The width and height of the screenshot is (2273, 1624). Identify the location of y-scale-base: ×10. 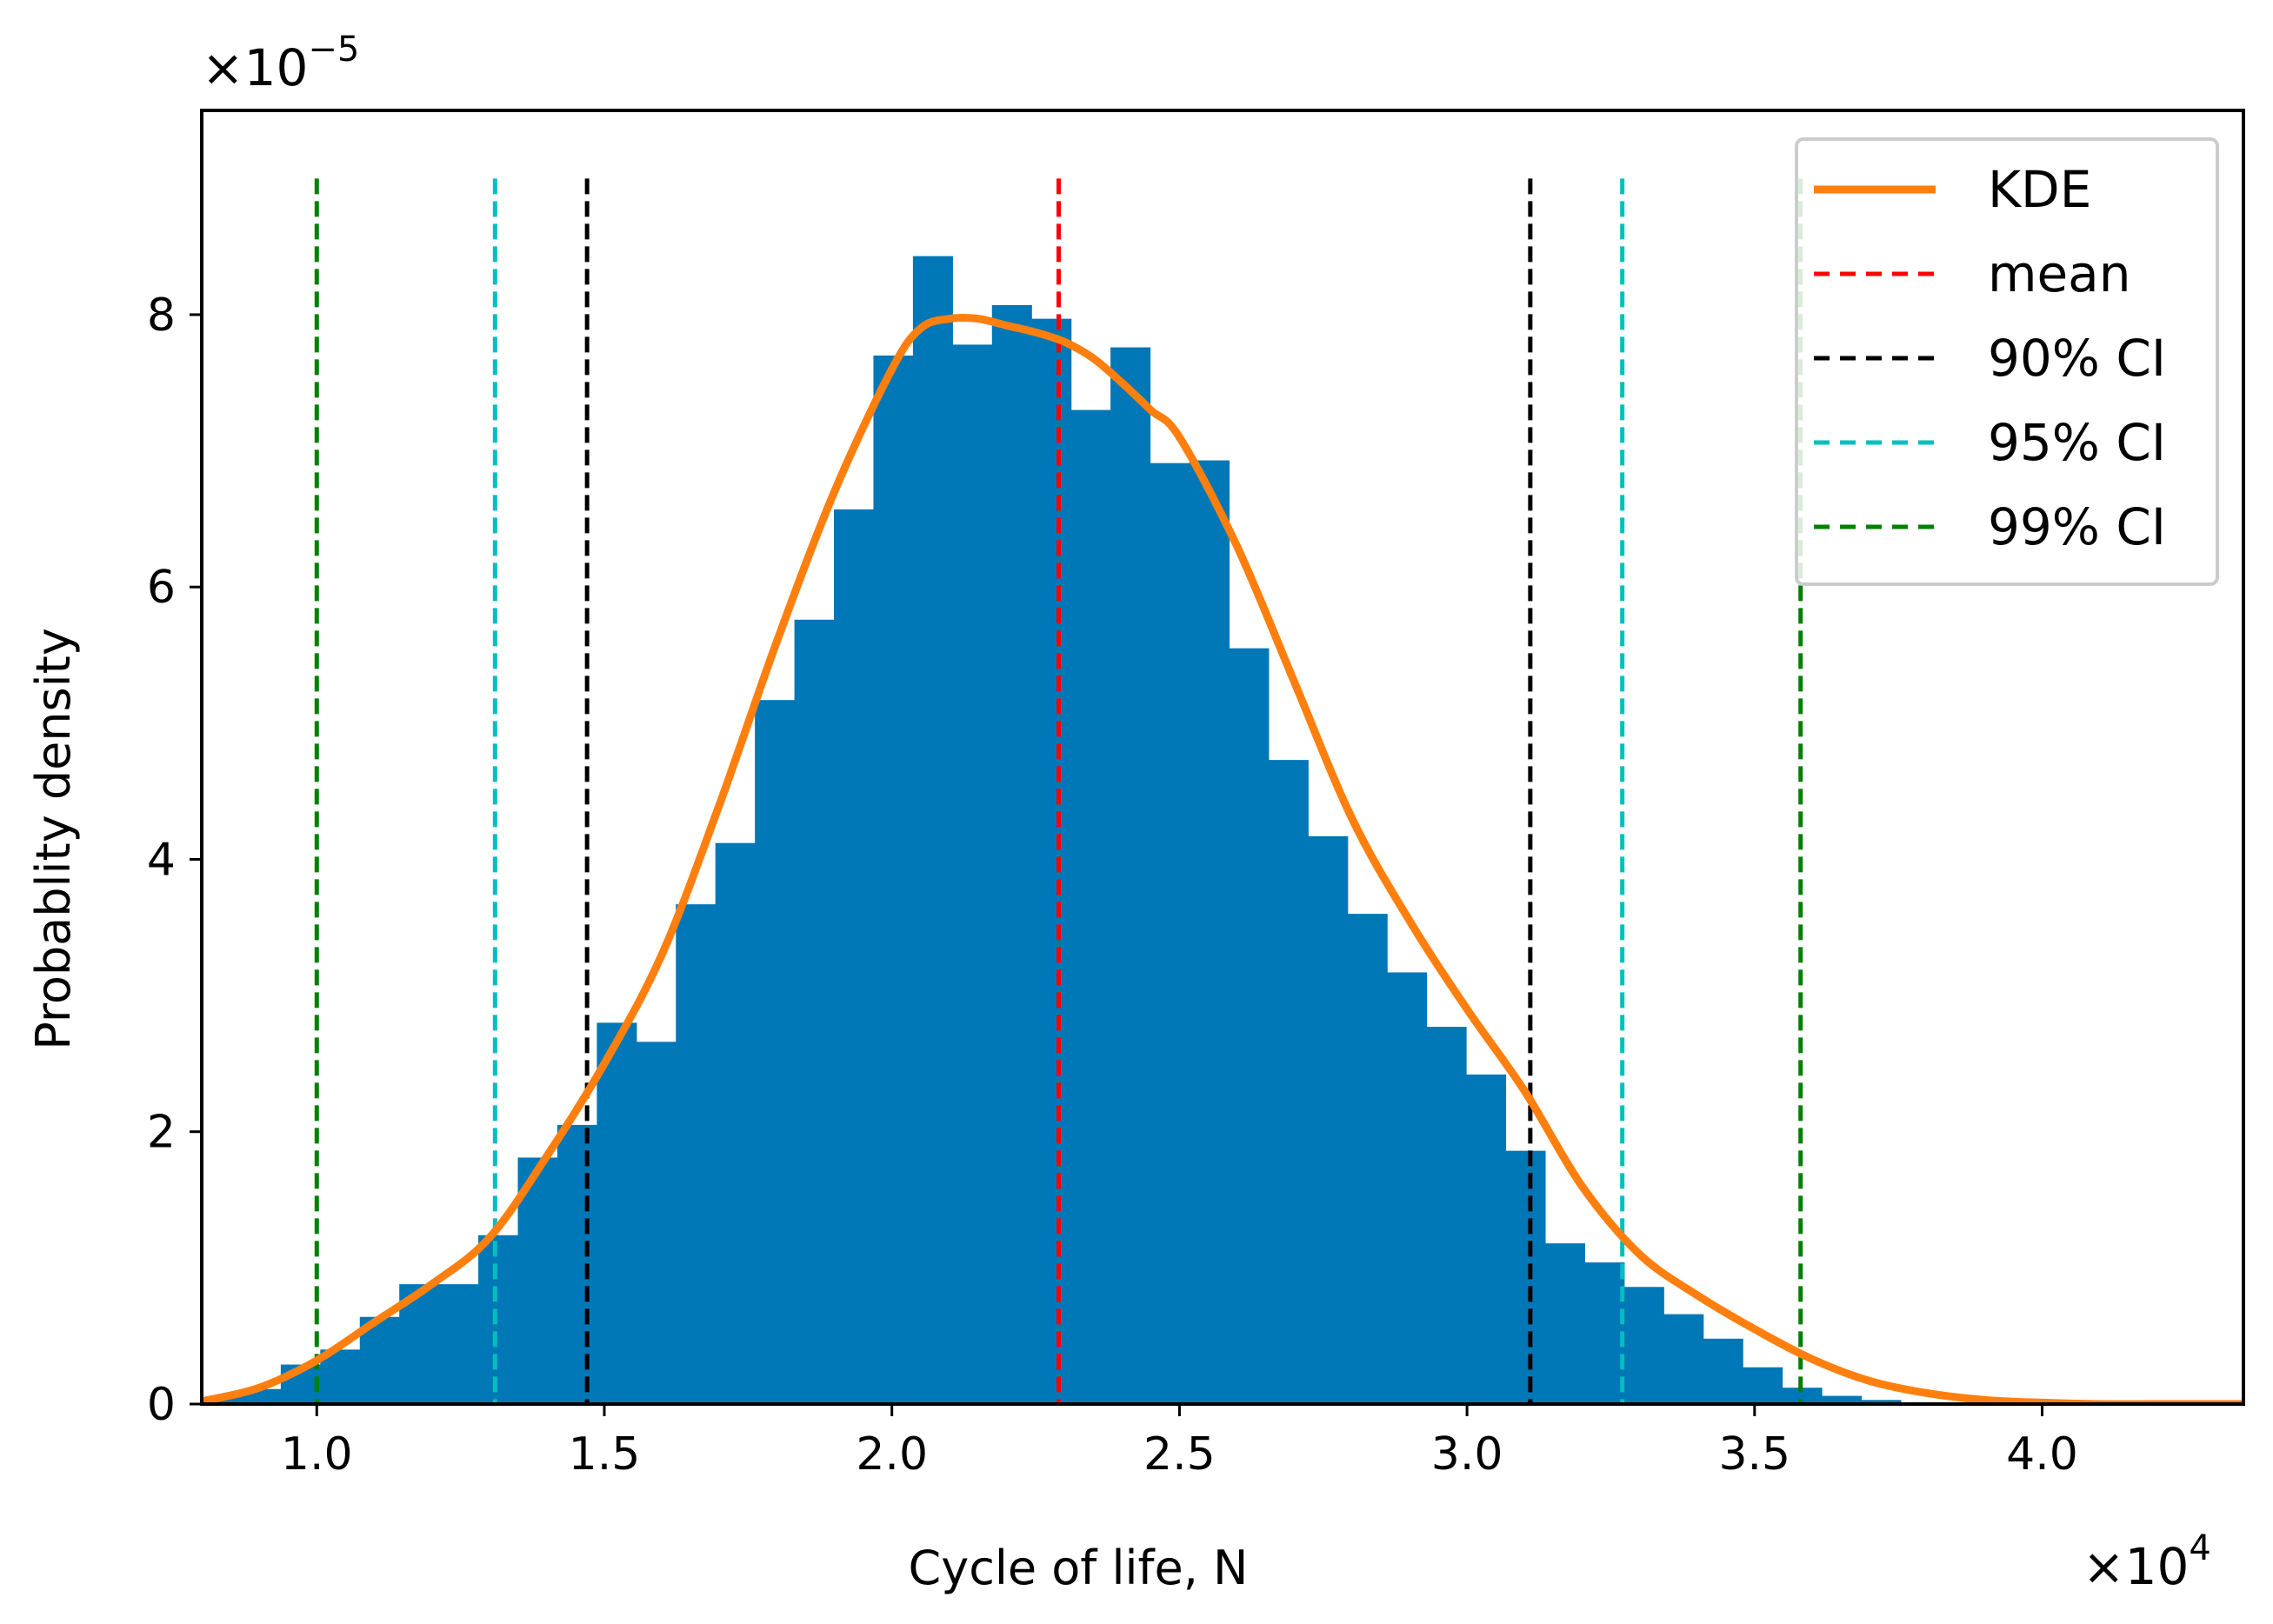
(255, 68).